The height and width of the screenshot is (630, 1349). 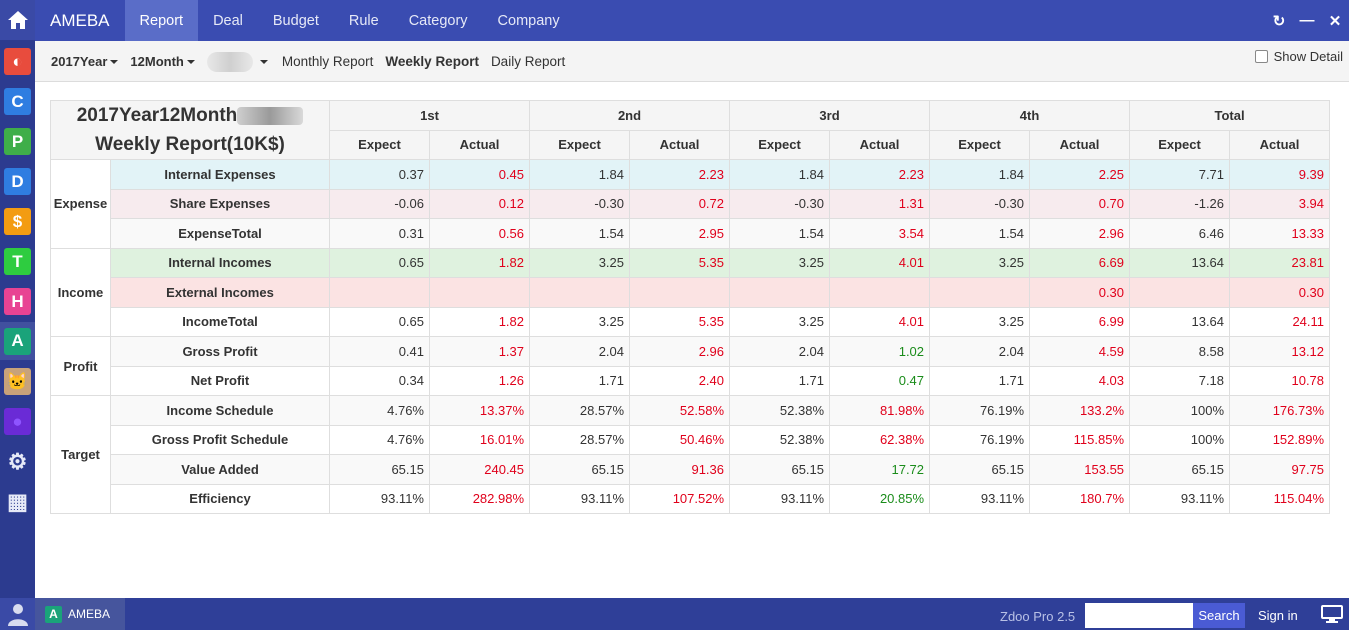 What do you see at coordinates (17, 421) in the screenshot?
I see `dock-app-purple-circle: ●` at bounding box center [17, 421].